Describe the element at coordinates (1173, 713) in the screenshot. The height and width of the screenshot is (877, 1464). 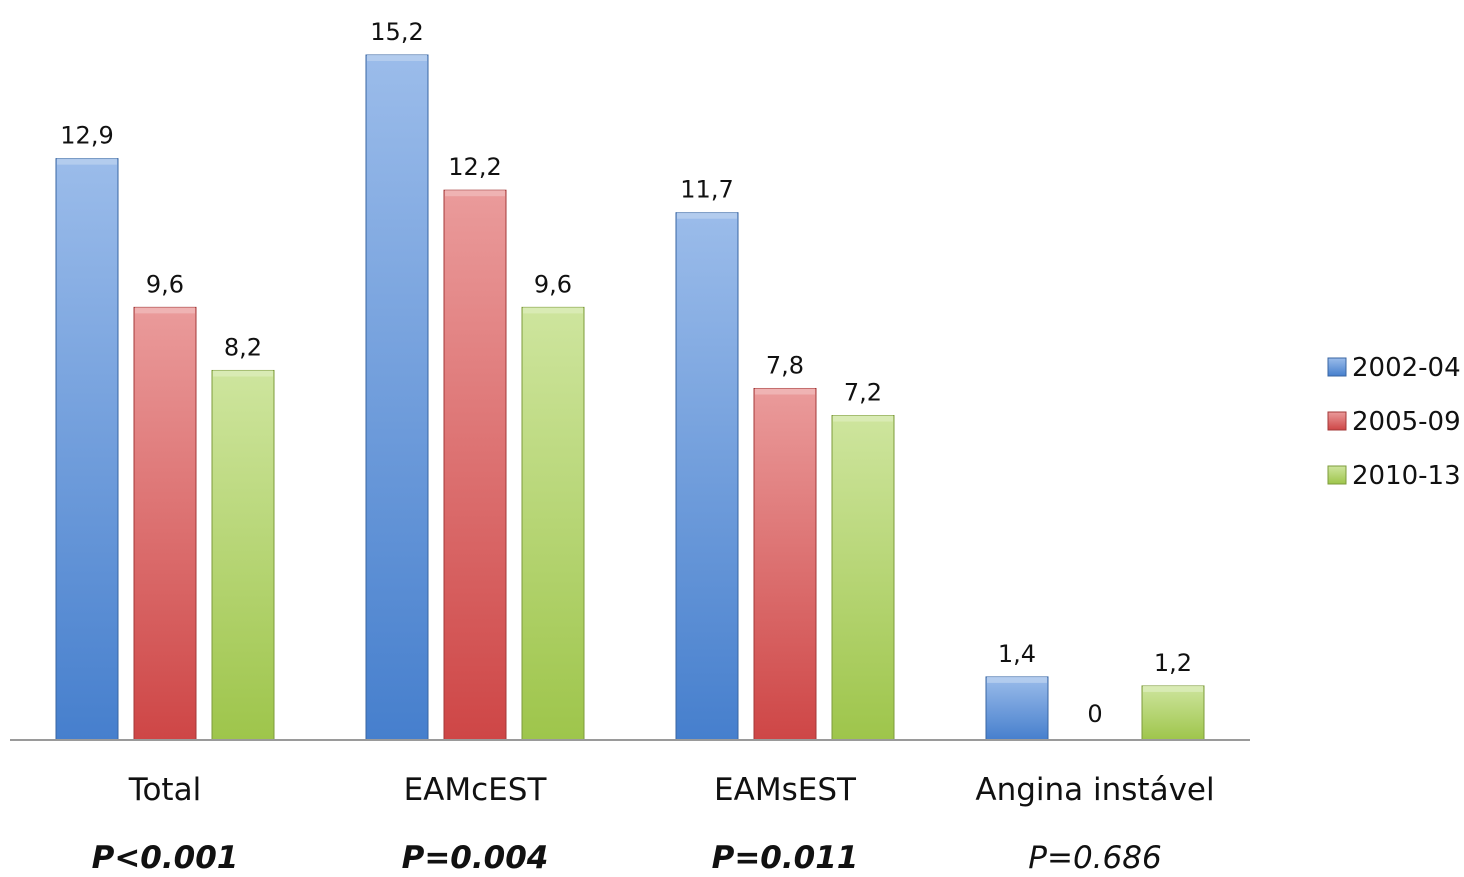
I see `bar-2010-13-angina-instável` at that location.